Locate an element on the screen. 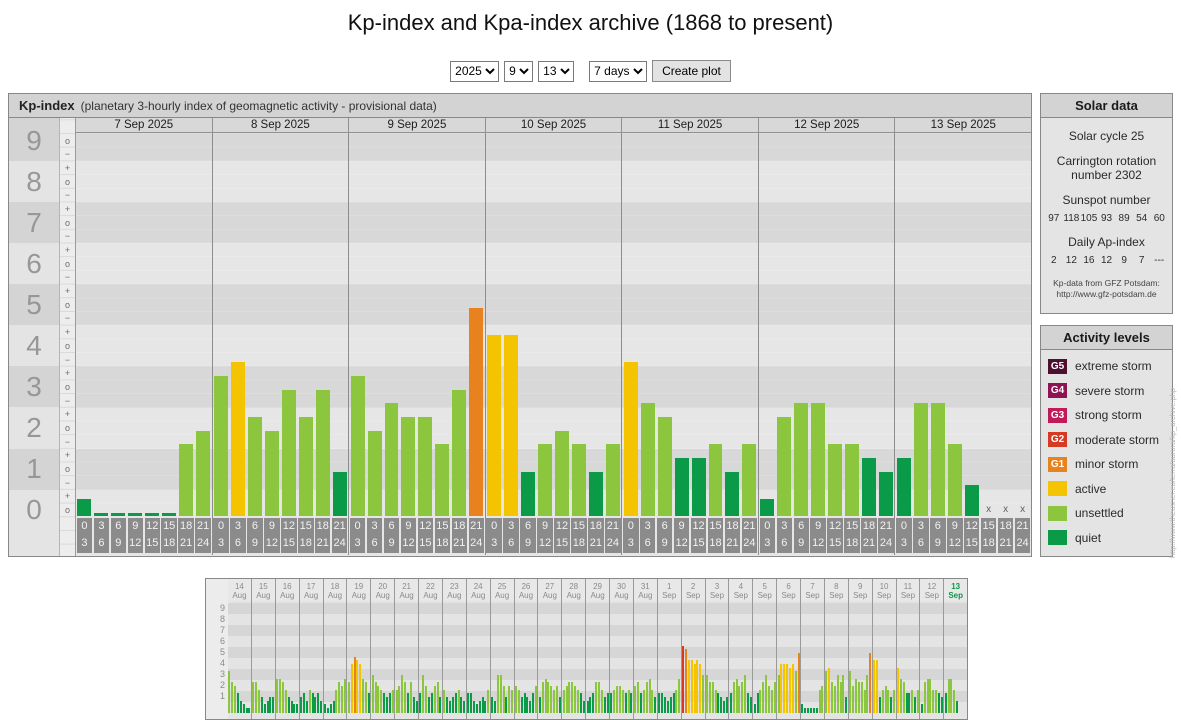  overview-date-label: 12 Sep is located at coordinates (932, 590).